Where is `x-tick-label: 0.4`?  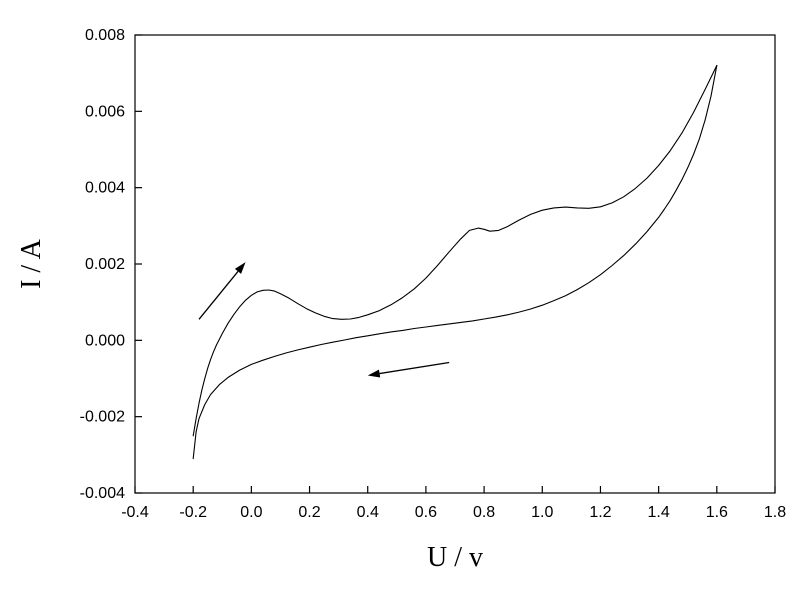 x-tick-label: 0.4 is located at coordinates (368, 512).